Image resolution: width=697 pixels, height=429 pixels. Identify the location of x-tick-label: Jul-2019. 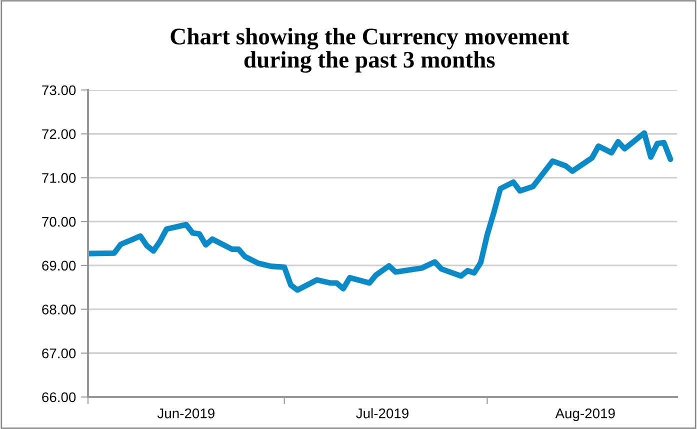
(382, 413).